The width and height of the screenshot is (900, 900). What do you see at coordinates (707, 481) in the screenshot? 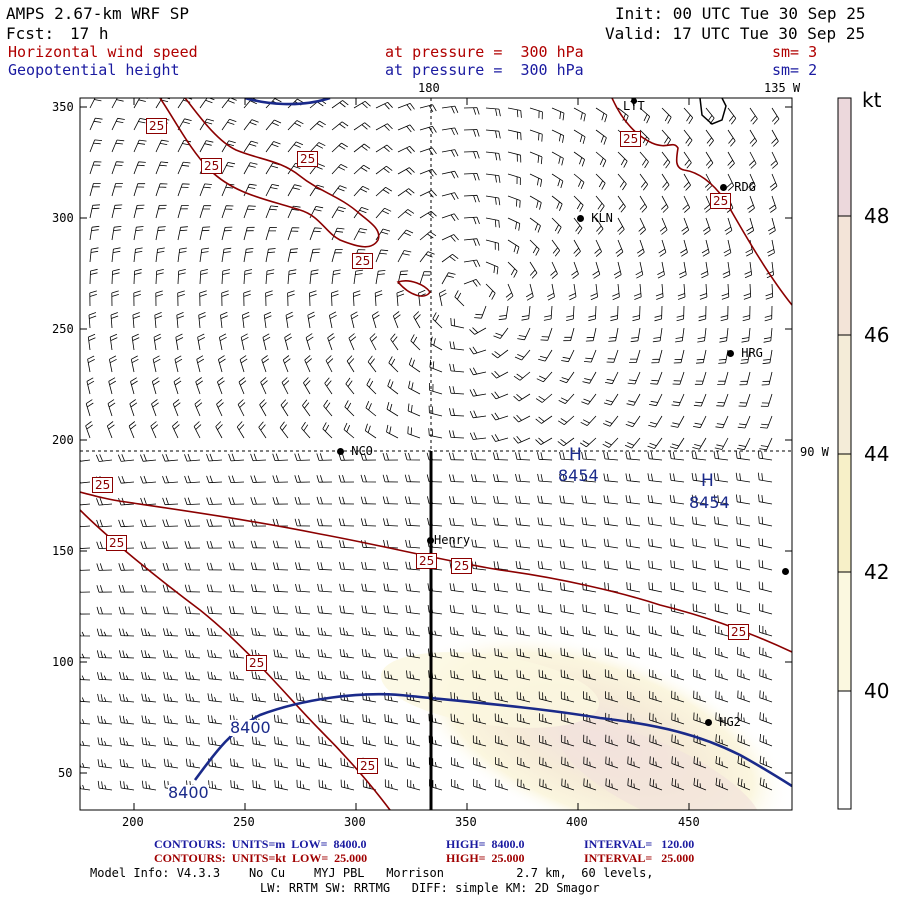
I see `high-symbol-2: H` at bounding box center [707, 481].